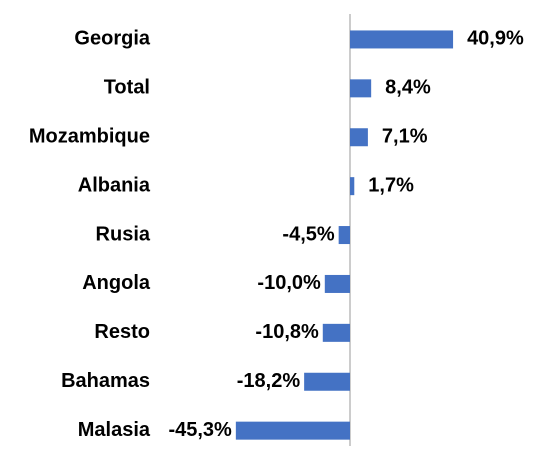  I want to click on category-label: Bahamas, so click(105, 381).